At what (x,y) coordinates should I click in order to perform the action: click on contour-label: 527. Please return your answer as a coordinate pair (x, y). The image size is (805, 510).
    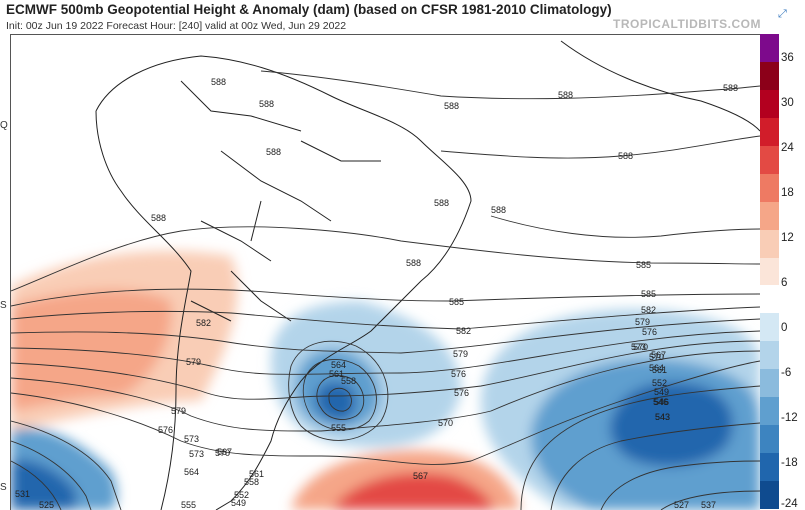
    Looking at the image, I should click on (681, 505).